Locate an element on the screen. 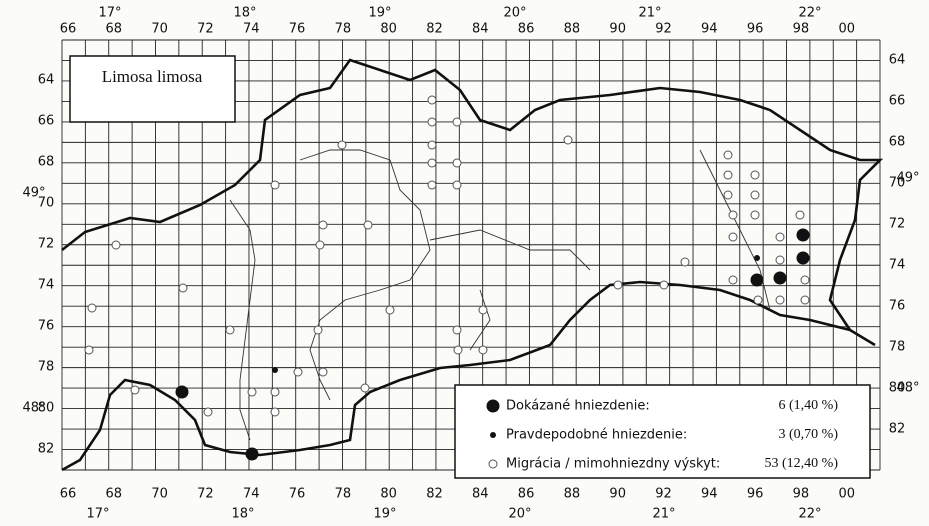 Image resolution: width=929 pixels, height=526 pixels. row-label: 80 is located at coordinates (46, 408).